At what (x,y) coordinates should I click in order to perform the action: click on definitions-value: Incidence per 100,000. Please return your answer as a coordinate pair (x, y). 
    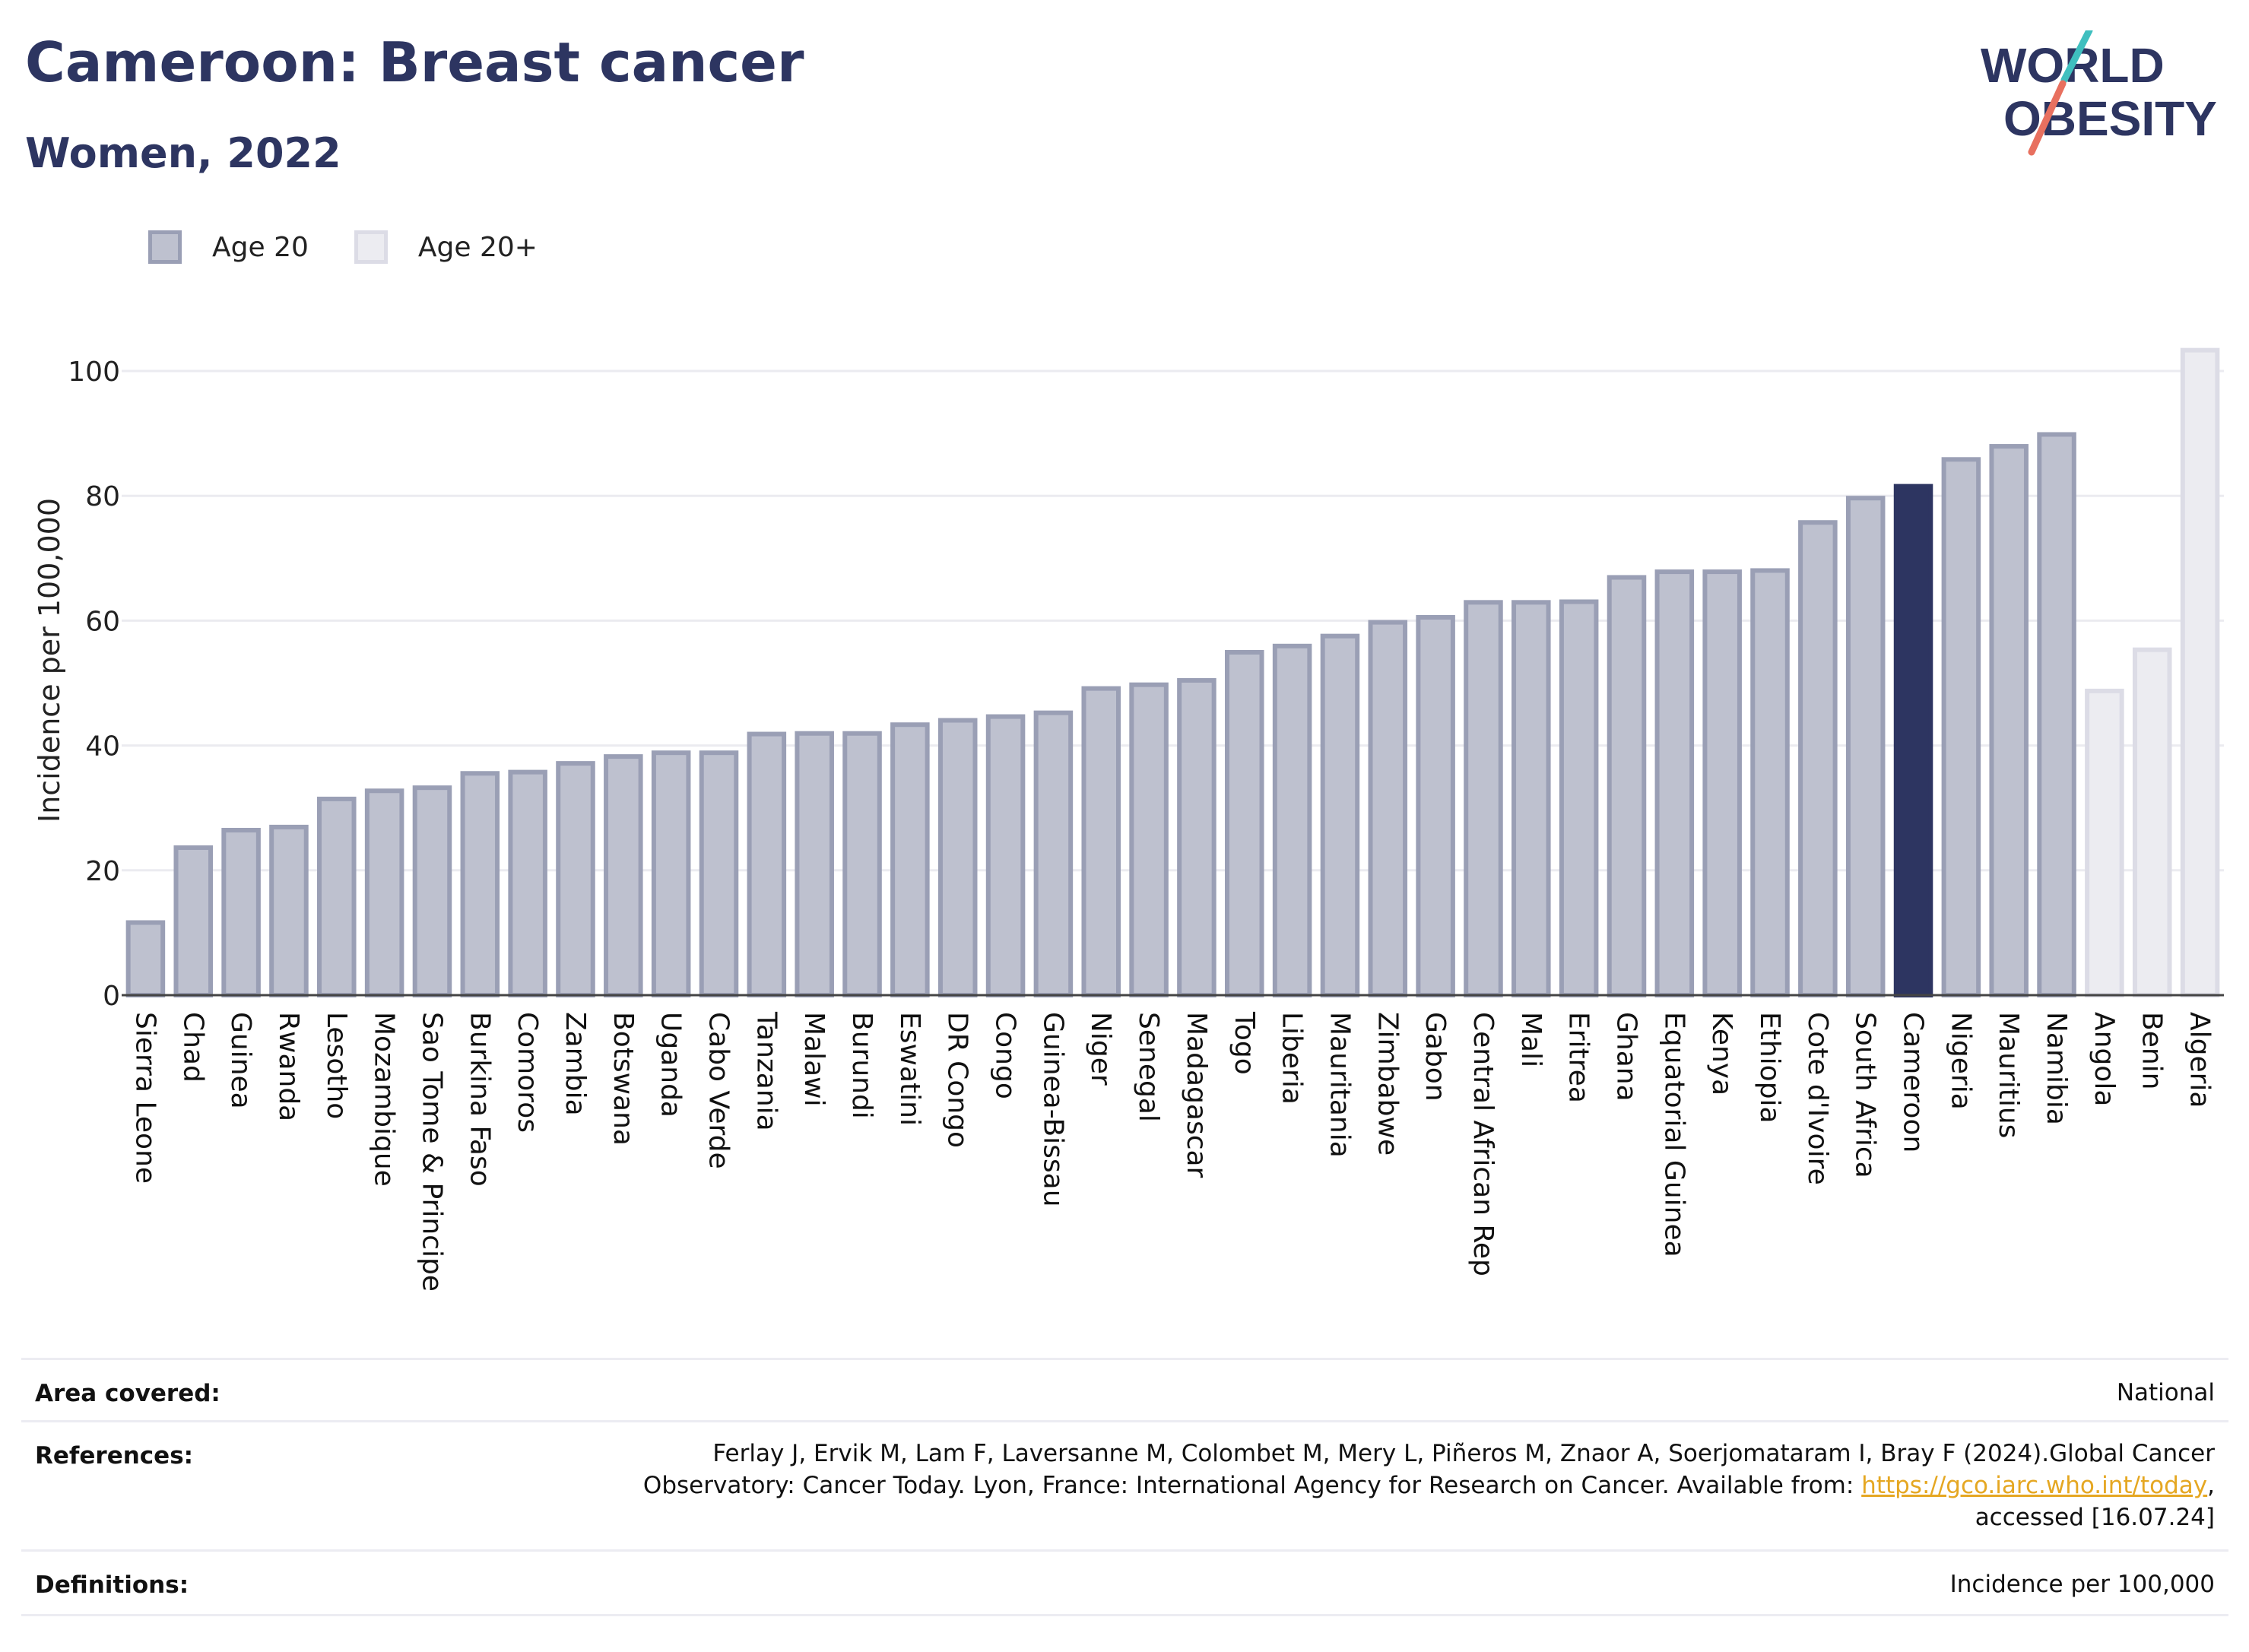
    Looking at the image, I should click on (2082, 1584).